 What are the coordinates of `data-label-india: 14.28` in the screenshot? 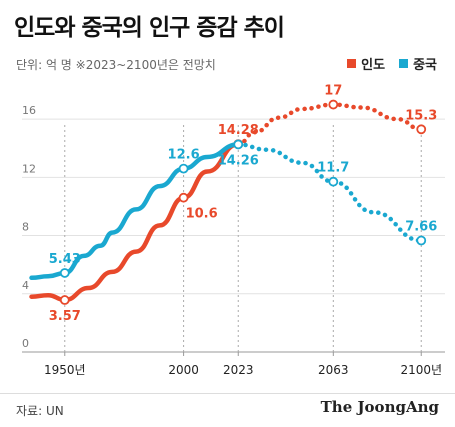 It's located at (238, 130).